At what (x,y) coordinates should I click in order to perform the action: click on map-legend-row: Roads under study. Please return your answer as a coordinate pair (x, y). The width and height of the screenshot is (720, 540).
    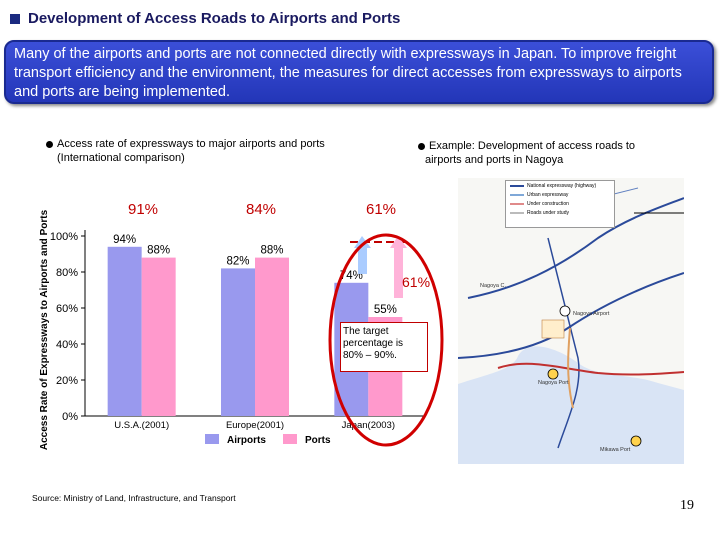
    Looking at the image, I should click on (560, 212).